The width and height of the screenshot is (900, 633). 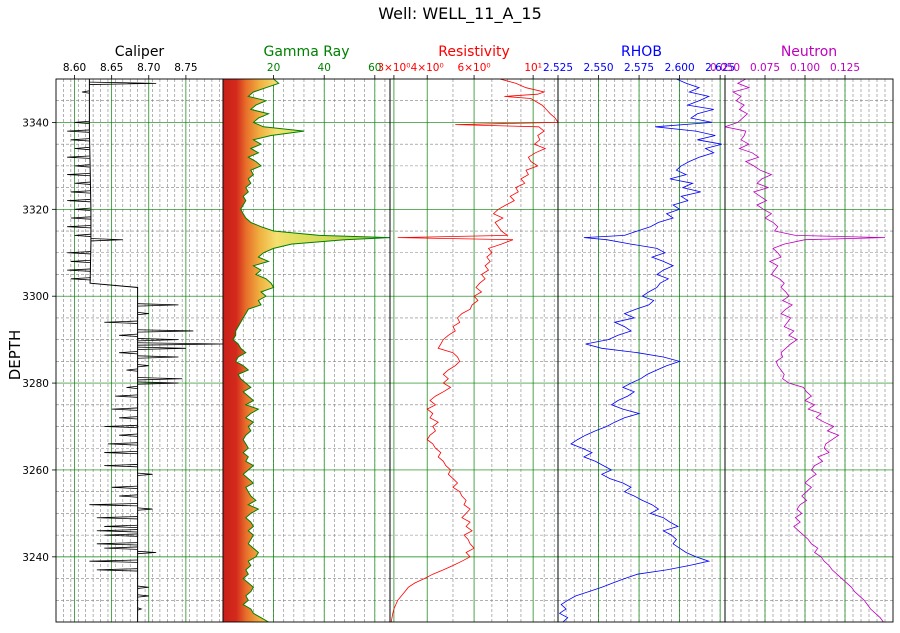 What do you see at coordinates (374, 68) in the screenshot?
I see `gamma-tick-label-2: 60` at bounding box center [374, 68].